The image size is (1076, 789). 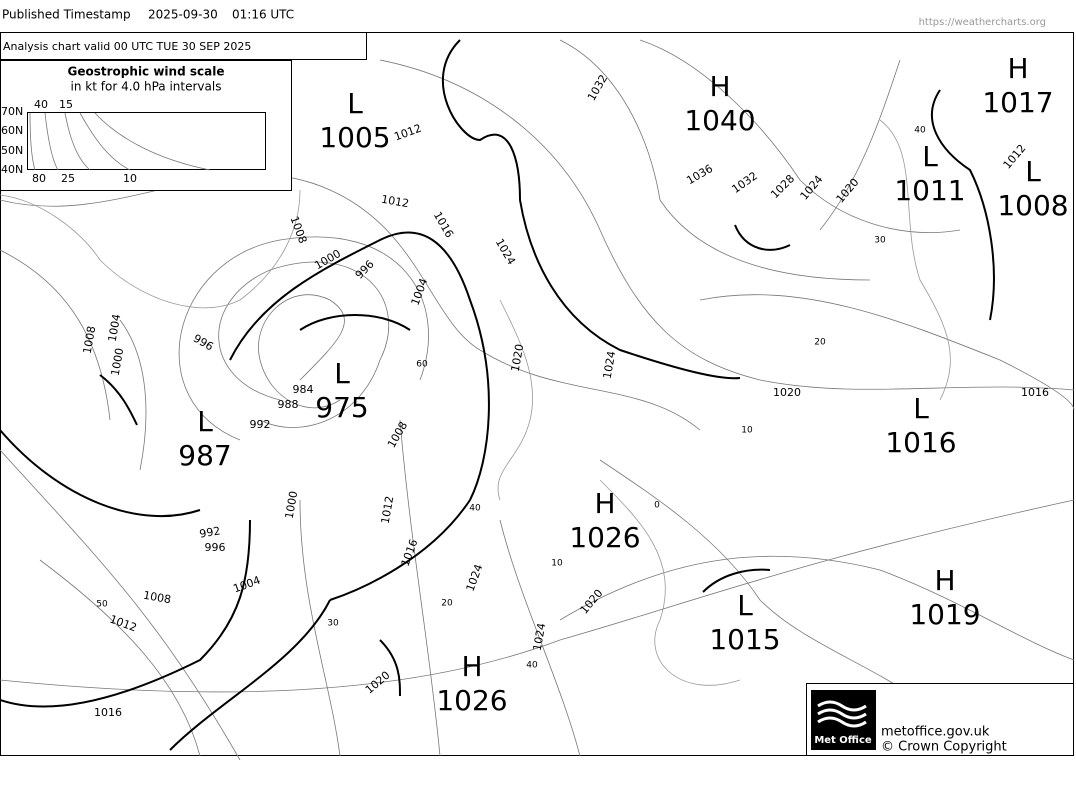 I want to click on logo-waves, so click(x=842, y=714).